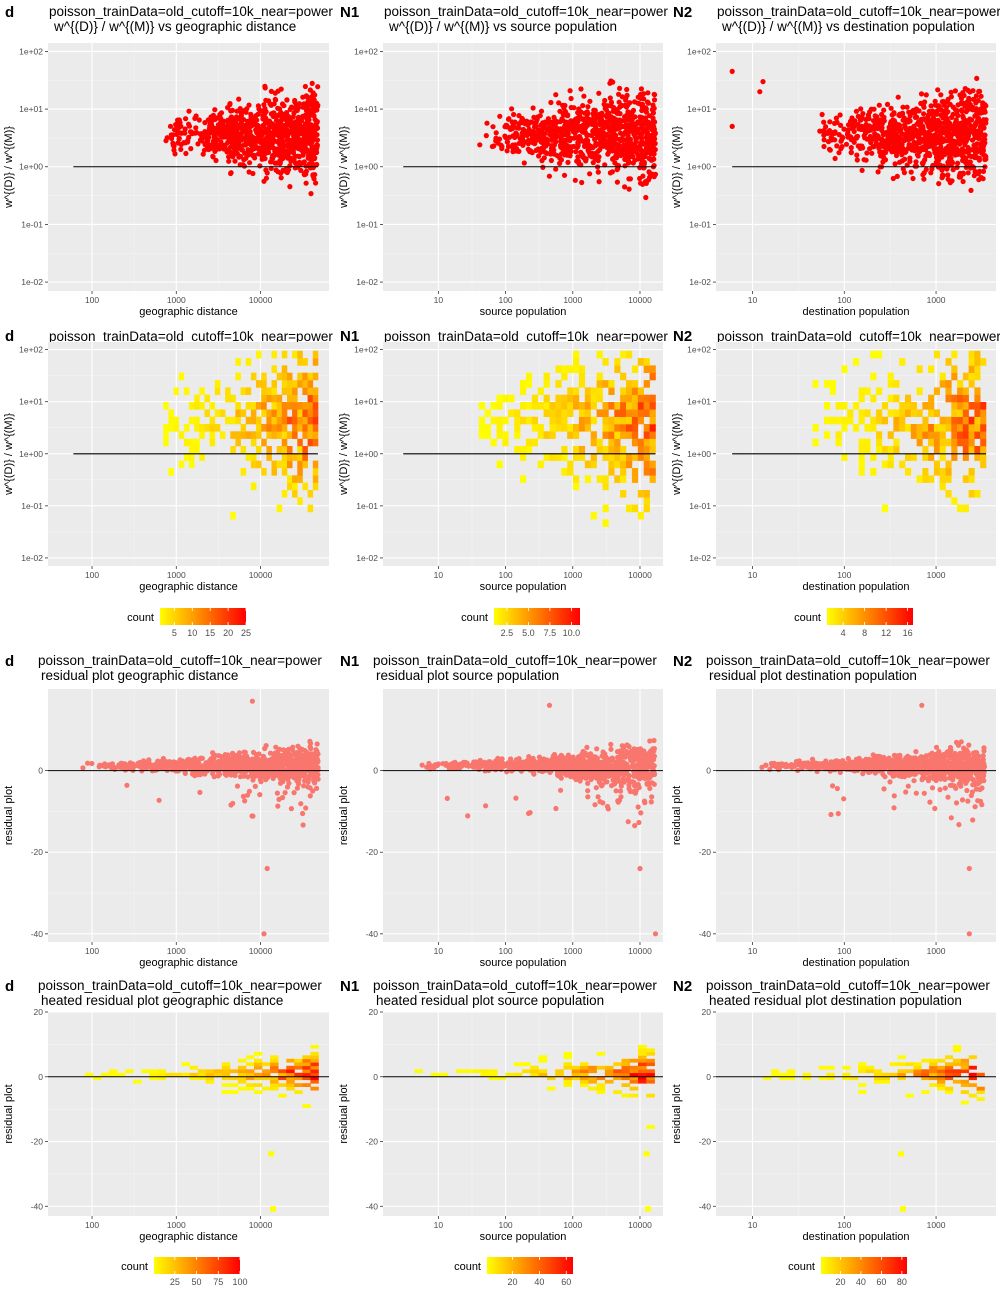 This screenshot has width=1000, height=1300. Describe the element at coordinates (699, 350) in the screenshot. I see `y-tick-label: 1e+02` at that location.